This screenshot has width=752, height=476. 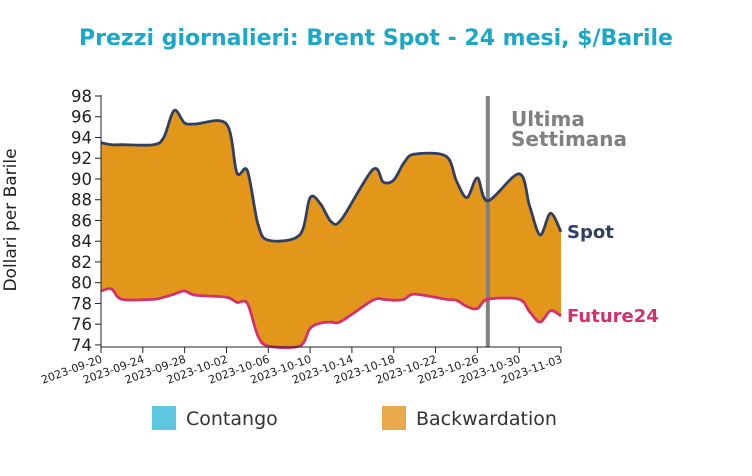 What do you see at coordinates (81, 324) in the screenshot?
I see `y-tick-label: 76` at bounding box center [81, 324].